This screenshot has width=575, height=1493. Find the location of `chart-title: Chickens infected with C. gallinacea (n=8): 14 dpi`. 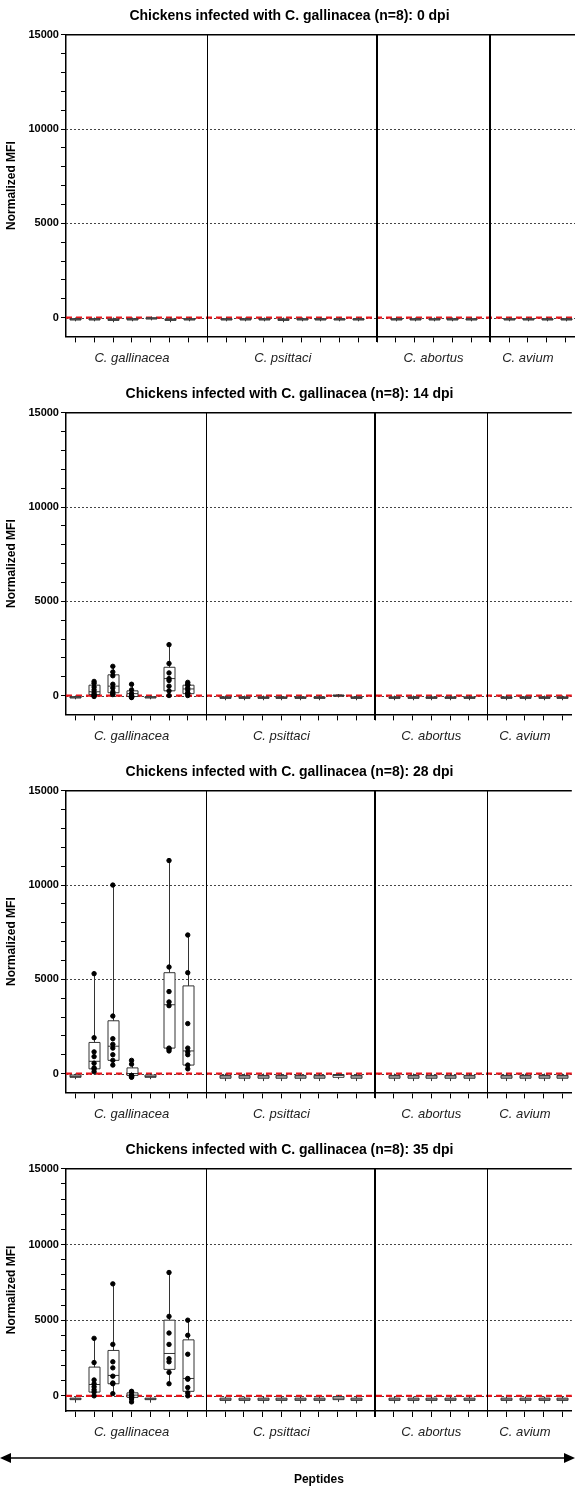

chart-title: Chickens infected with C. gallinacea (n=8): 14 dpi is located at coordinates (289, 393).